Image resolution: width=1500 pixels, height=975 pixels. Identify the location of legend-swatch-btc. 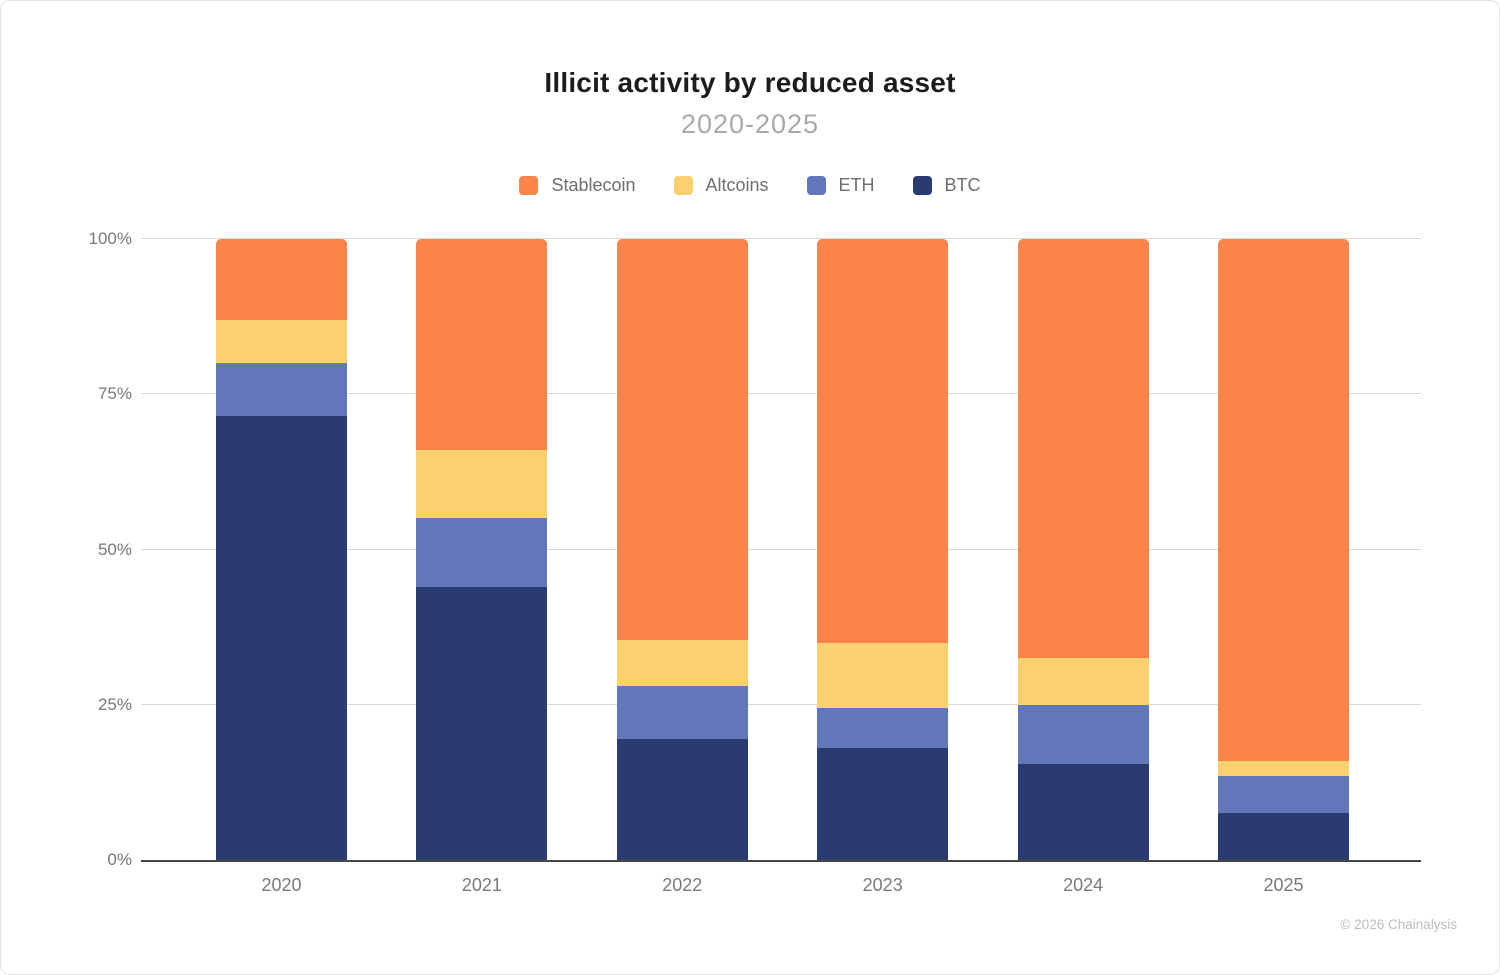
(922, 185).